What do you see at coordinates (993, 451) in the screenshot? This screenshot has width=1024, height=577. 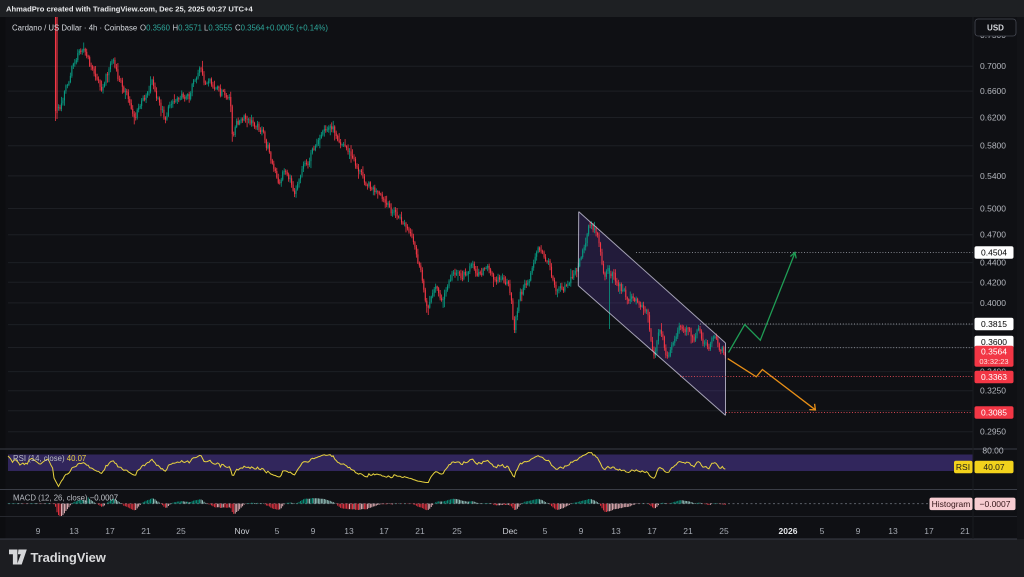 I see `svg-text: 80.00` at bounding box center [993, 451].